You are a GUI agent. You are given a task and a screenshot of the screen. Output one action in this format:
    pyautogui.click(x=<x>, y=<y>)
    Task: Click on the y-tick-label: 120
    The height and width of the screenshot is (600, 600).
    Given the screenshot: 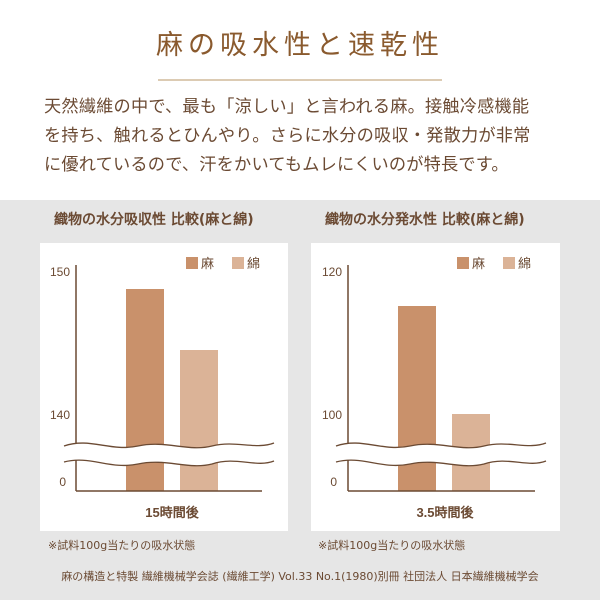 What is the action you would take?
    pyautogui.click(x=332, y=272)
    